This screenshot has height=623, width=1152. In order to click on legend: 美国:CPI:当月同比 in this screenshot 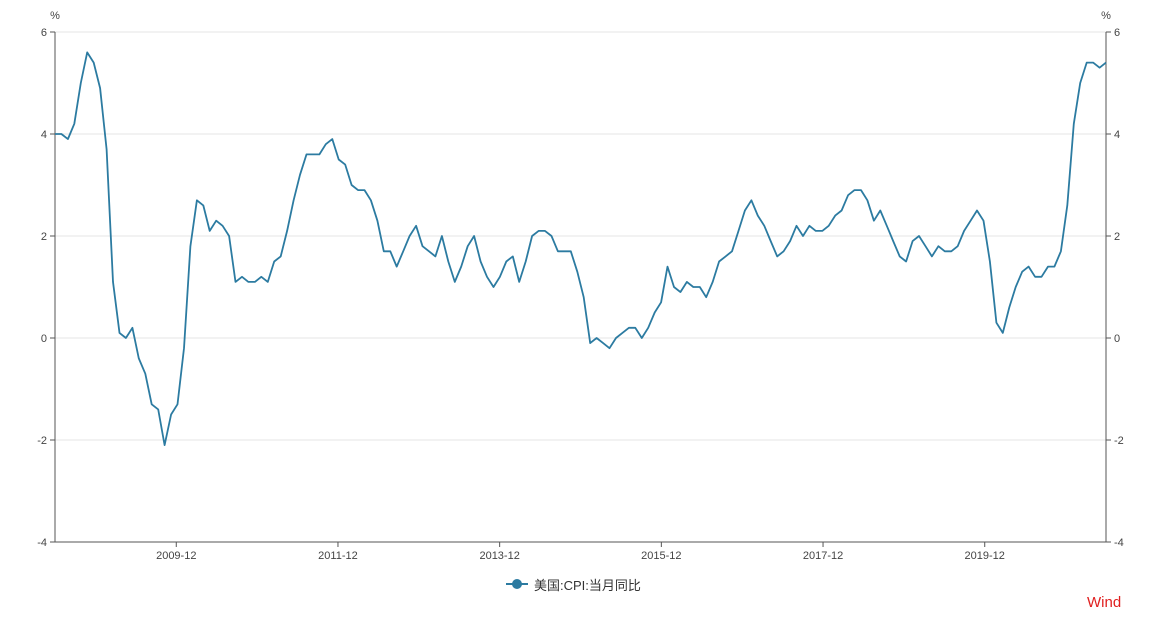, I will do `click(573, 584)`.